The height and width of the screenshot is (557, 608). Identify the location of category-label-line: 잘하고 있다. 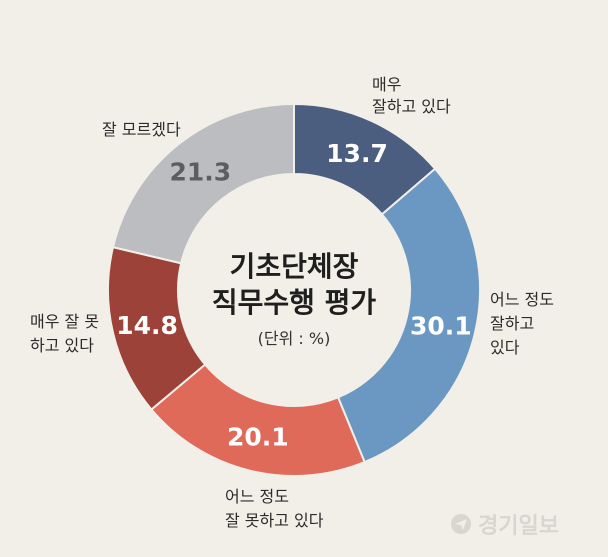
(411, 106).